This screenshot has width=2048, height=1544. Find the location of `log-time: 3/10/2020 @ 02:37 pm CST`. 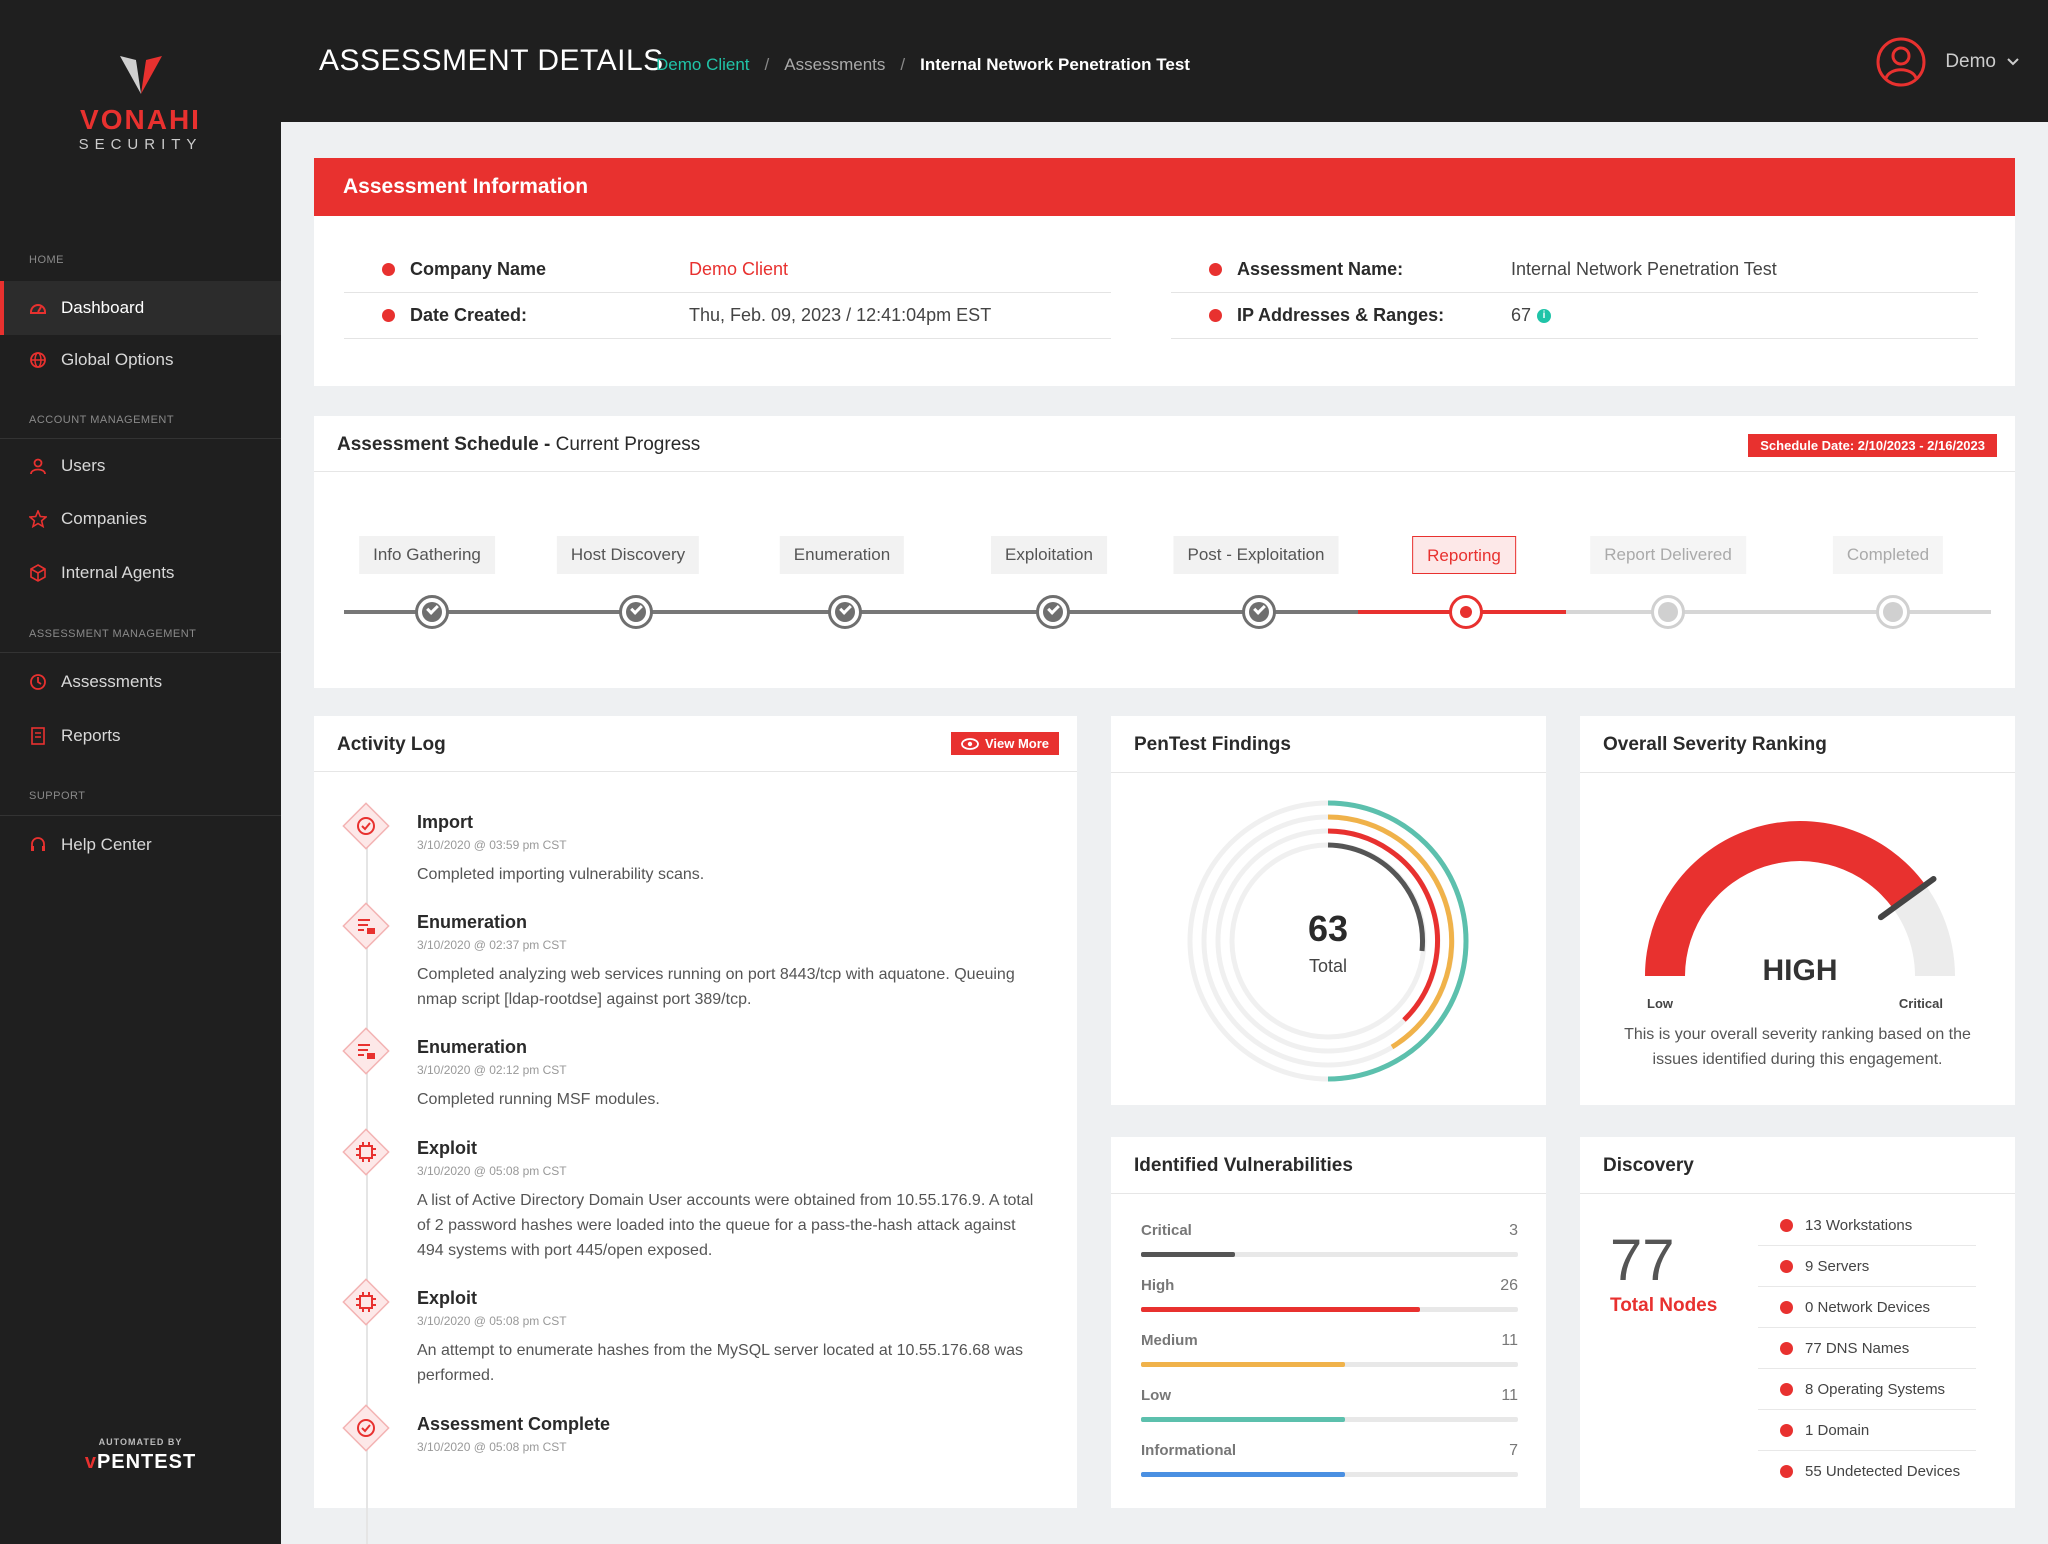

log-time: 3/10/2020 @ 02:37 pm CST is located at coordinates (492, 945).